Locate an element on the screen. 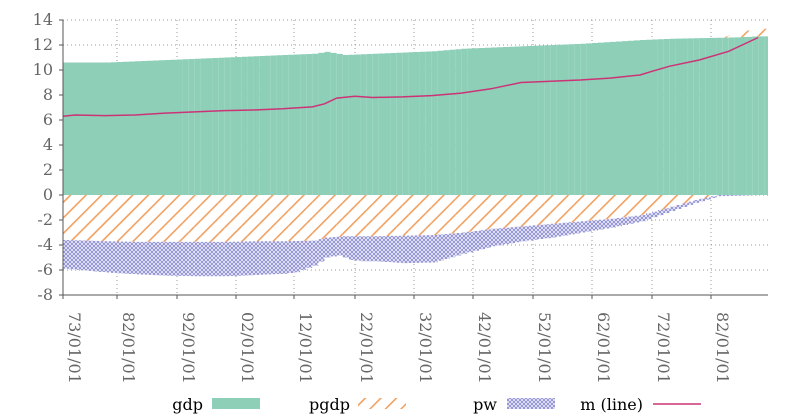 Image resolution: width=800 pixels, height=420 pixels. y-tick-label: -6 is located at coordinates (45, 269).